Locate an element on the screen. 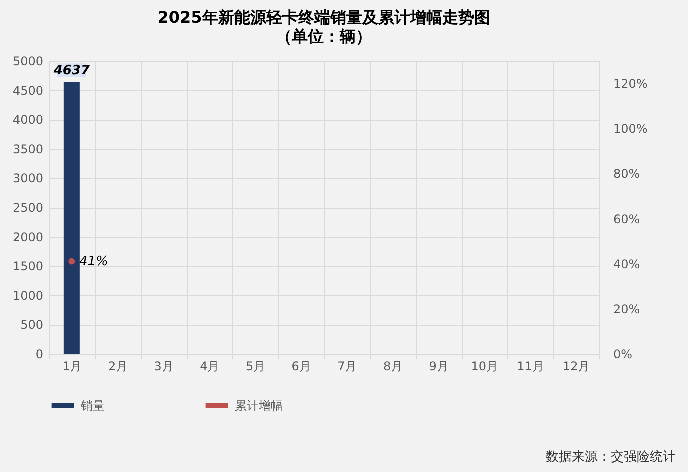 The image size is (688, 472). y-tick-label: 1000 is located at coordinates (28, 295).